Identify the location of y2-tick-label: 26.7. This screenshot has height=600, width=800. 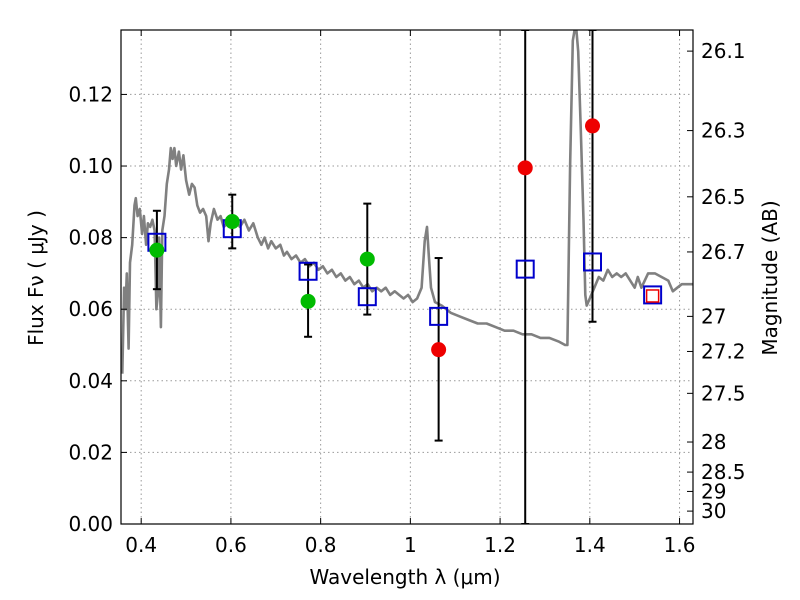
(723, 252).